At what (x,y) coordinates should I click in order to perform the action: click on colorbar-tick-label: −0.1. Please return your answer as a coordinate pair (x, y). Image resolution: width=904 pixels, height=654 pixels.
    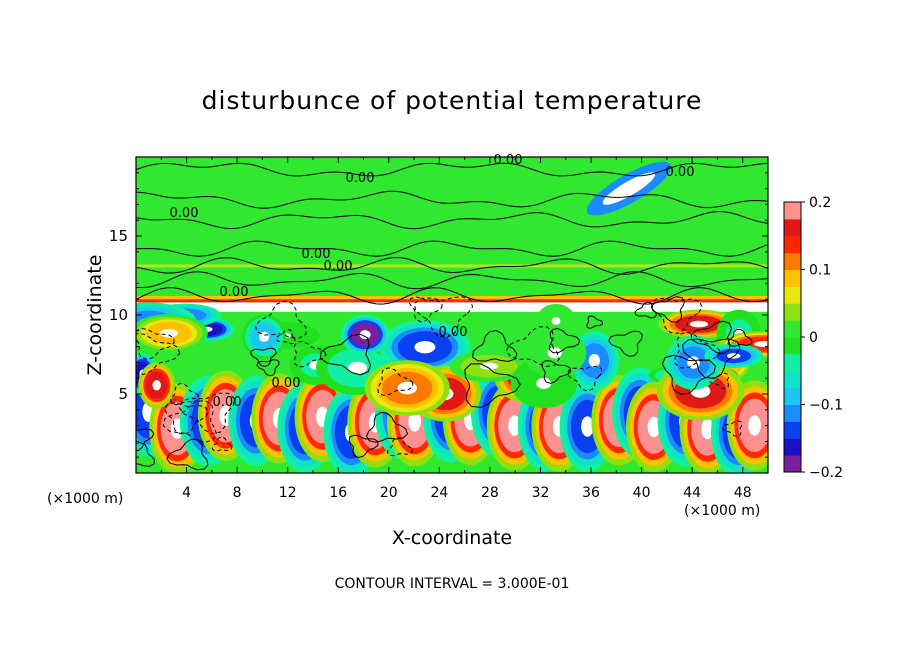
    Looking at the image, I should click on (826, 406).